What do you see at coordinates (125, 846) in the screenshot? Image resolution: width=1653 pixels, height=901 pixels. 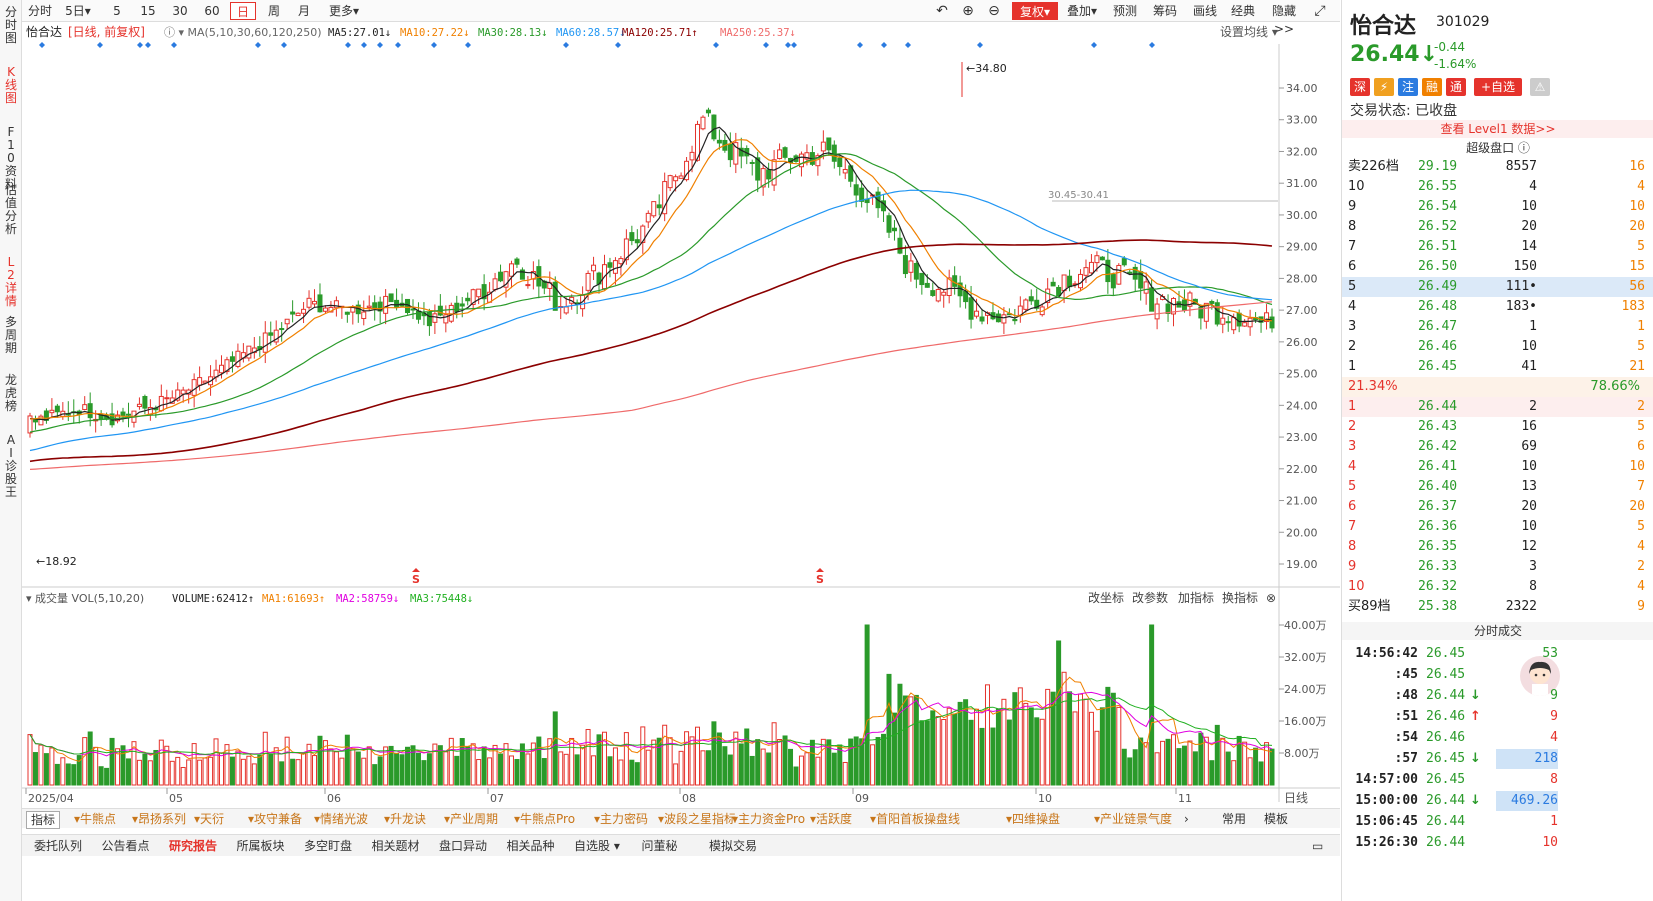 I see `bottom-tab: 公告看点` at bounding box center [125, 846].